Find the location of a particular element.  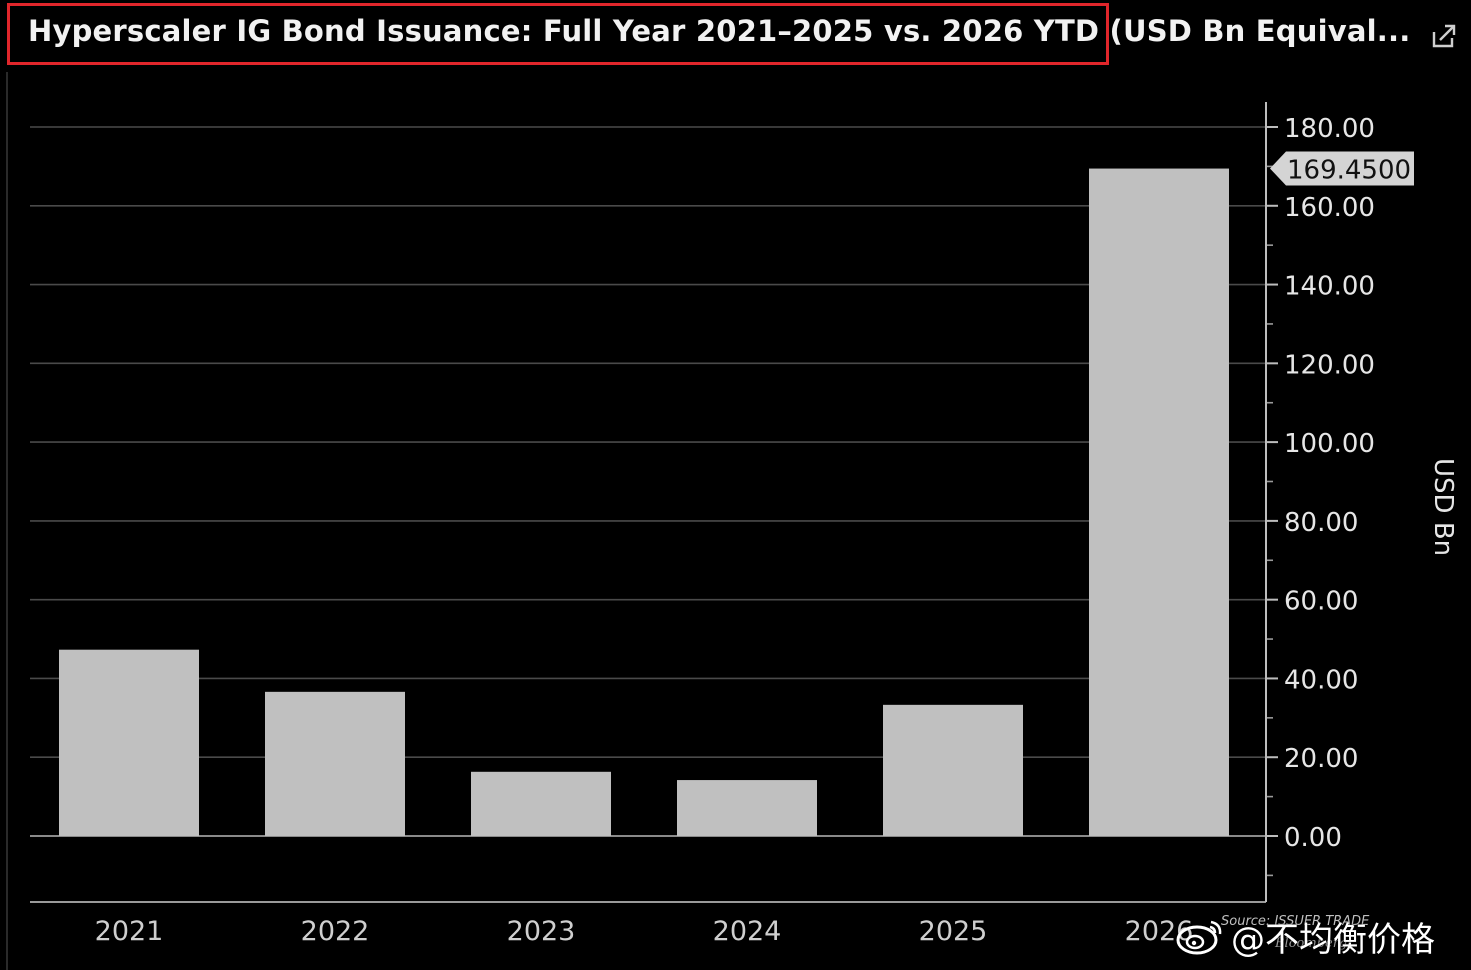

y-tick-label: 140.00 is located at coordinates (1329, 287).